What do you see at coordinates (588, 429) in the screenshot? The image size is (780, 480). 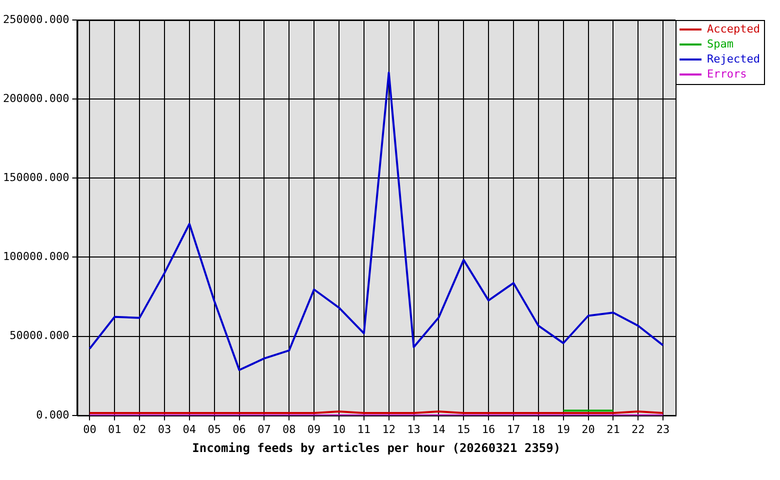 I see `x-tick-label: 20` at bounding box center [588, 429].